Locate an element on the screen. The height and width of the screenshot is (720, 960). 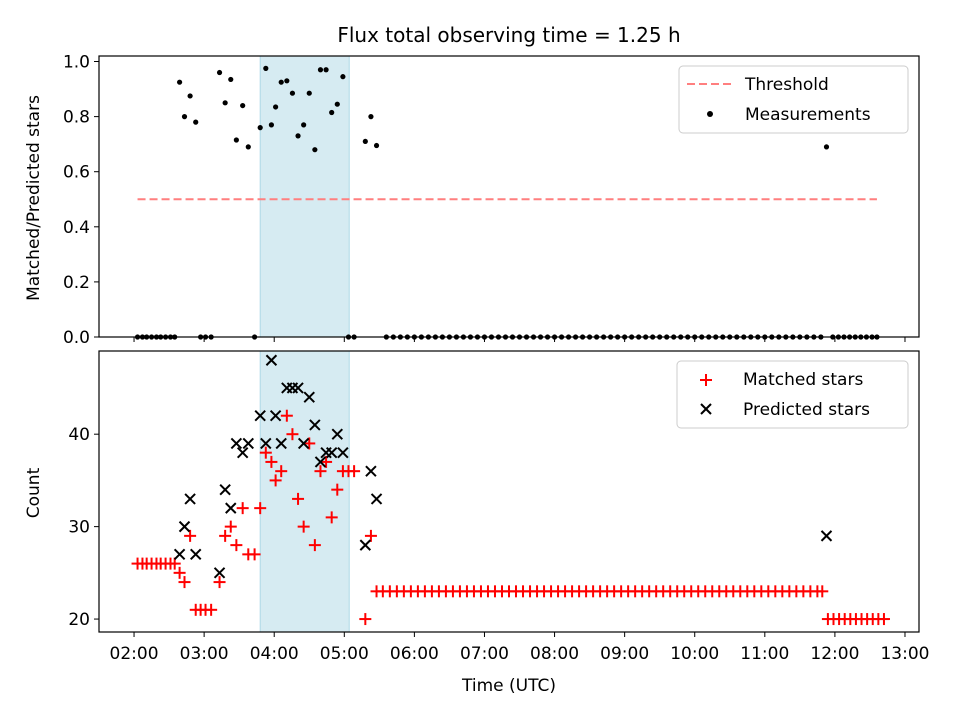
top-ytick-label: 0.0 is located at coordinates (76, 338).